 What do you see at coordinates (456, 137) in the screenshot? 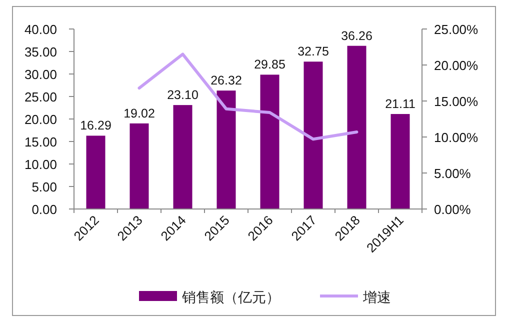
I see `y2-tick-label: 10.00%` at bounding box center [456, 137].